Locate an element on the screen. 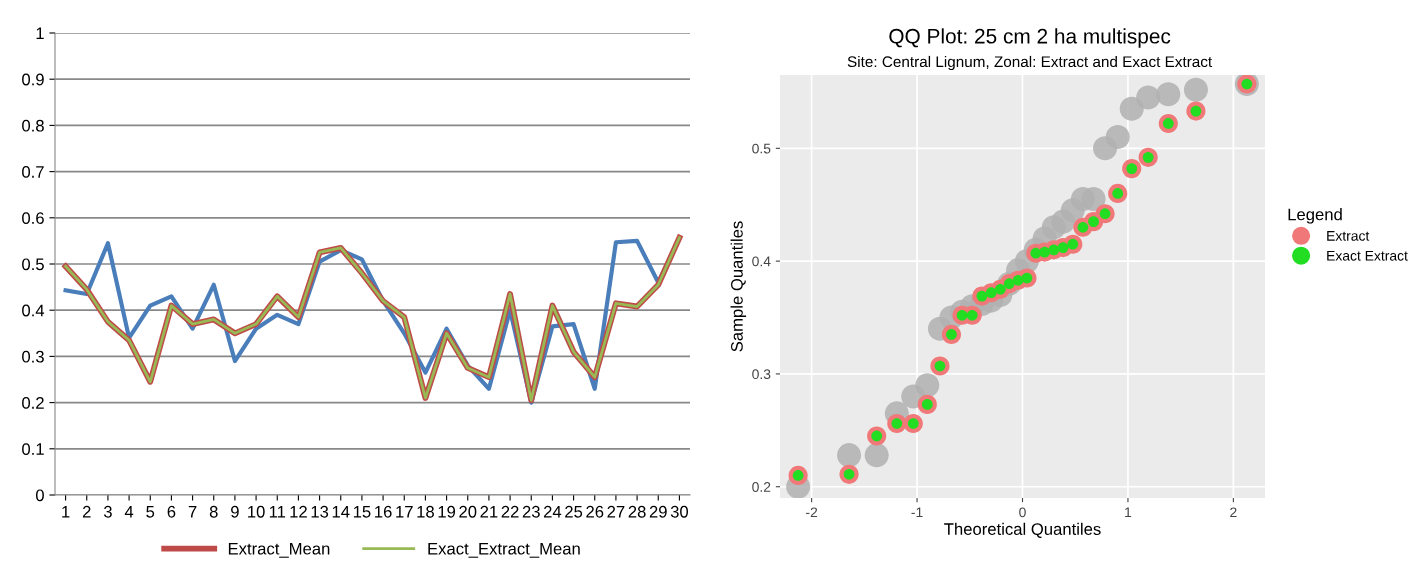 This screenshot has width=1417, height=577. x-axis-title: Theoretical Quantiles is located at coordinates (1022, 530).